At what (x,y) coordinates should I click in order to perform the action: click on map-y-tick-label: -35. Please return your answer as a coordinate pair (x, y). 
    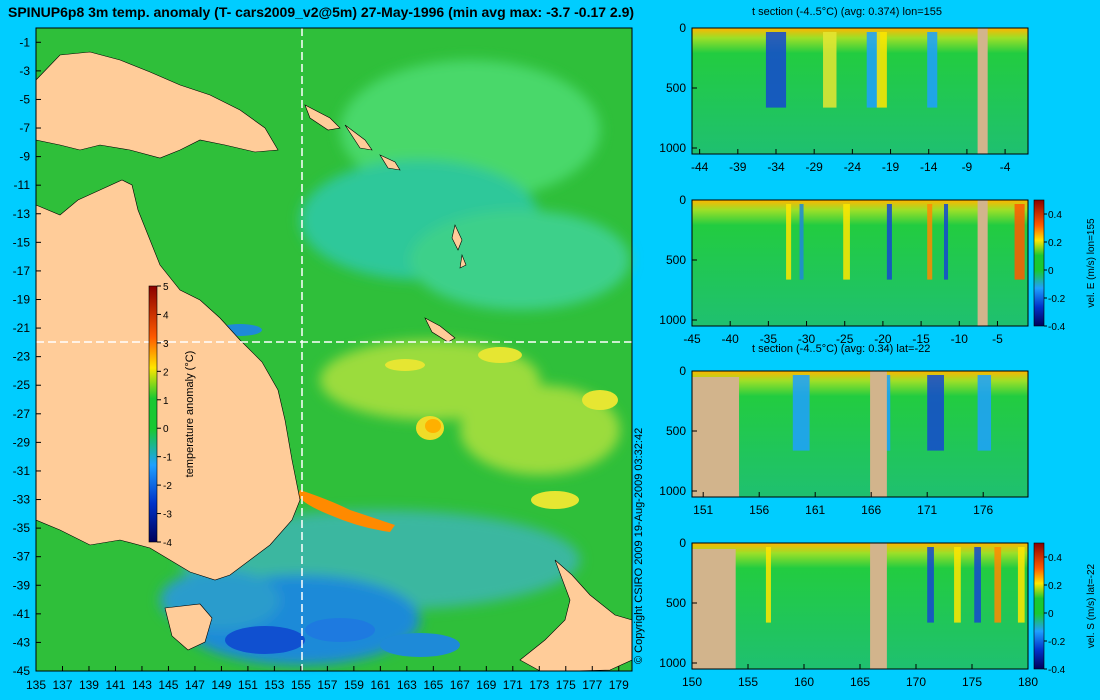
    Looking at the image, I should click on (22, 528).